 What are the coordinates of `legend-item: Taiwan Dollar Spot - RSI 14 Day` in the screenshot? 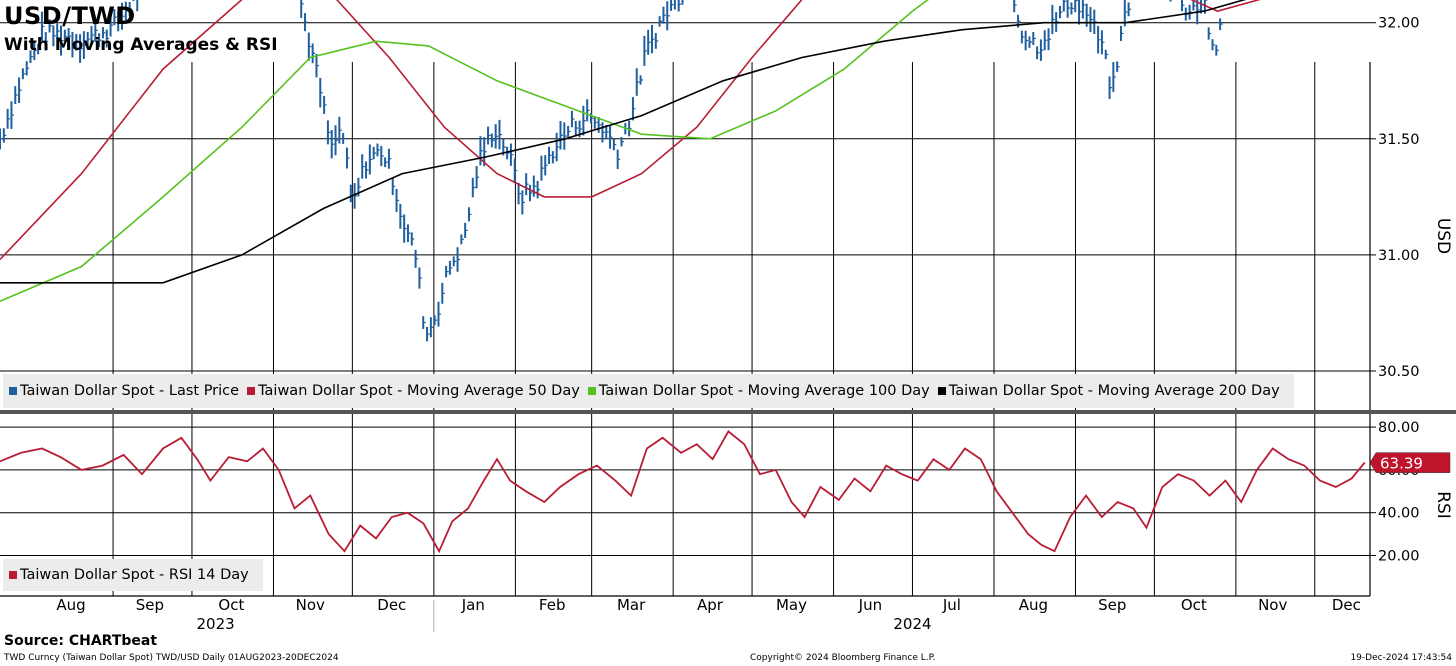 It's located at (129, 575).